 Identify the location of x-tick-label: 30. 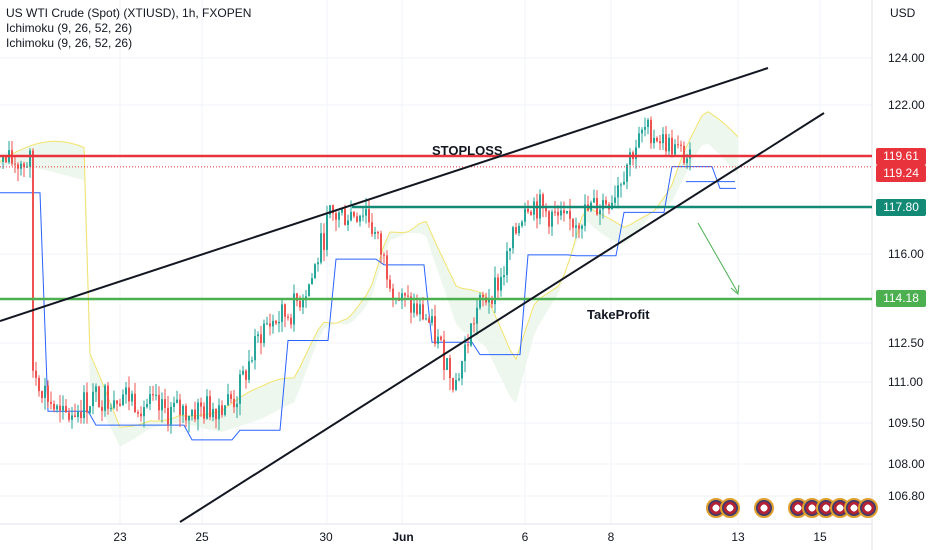
(326, 537).